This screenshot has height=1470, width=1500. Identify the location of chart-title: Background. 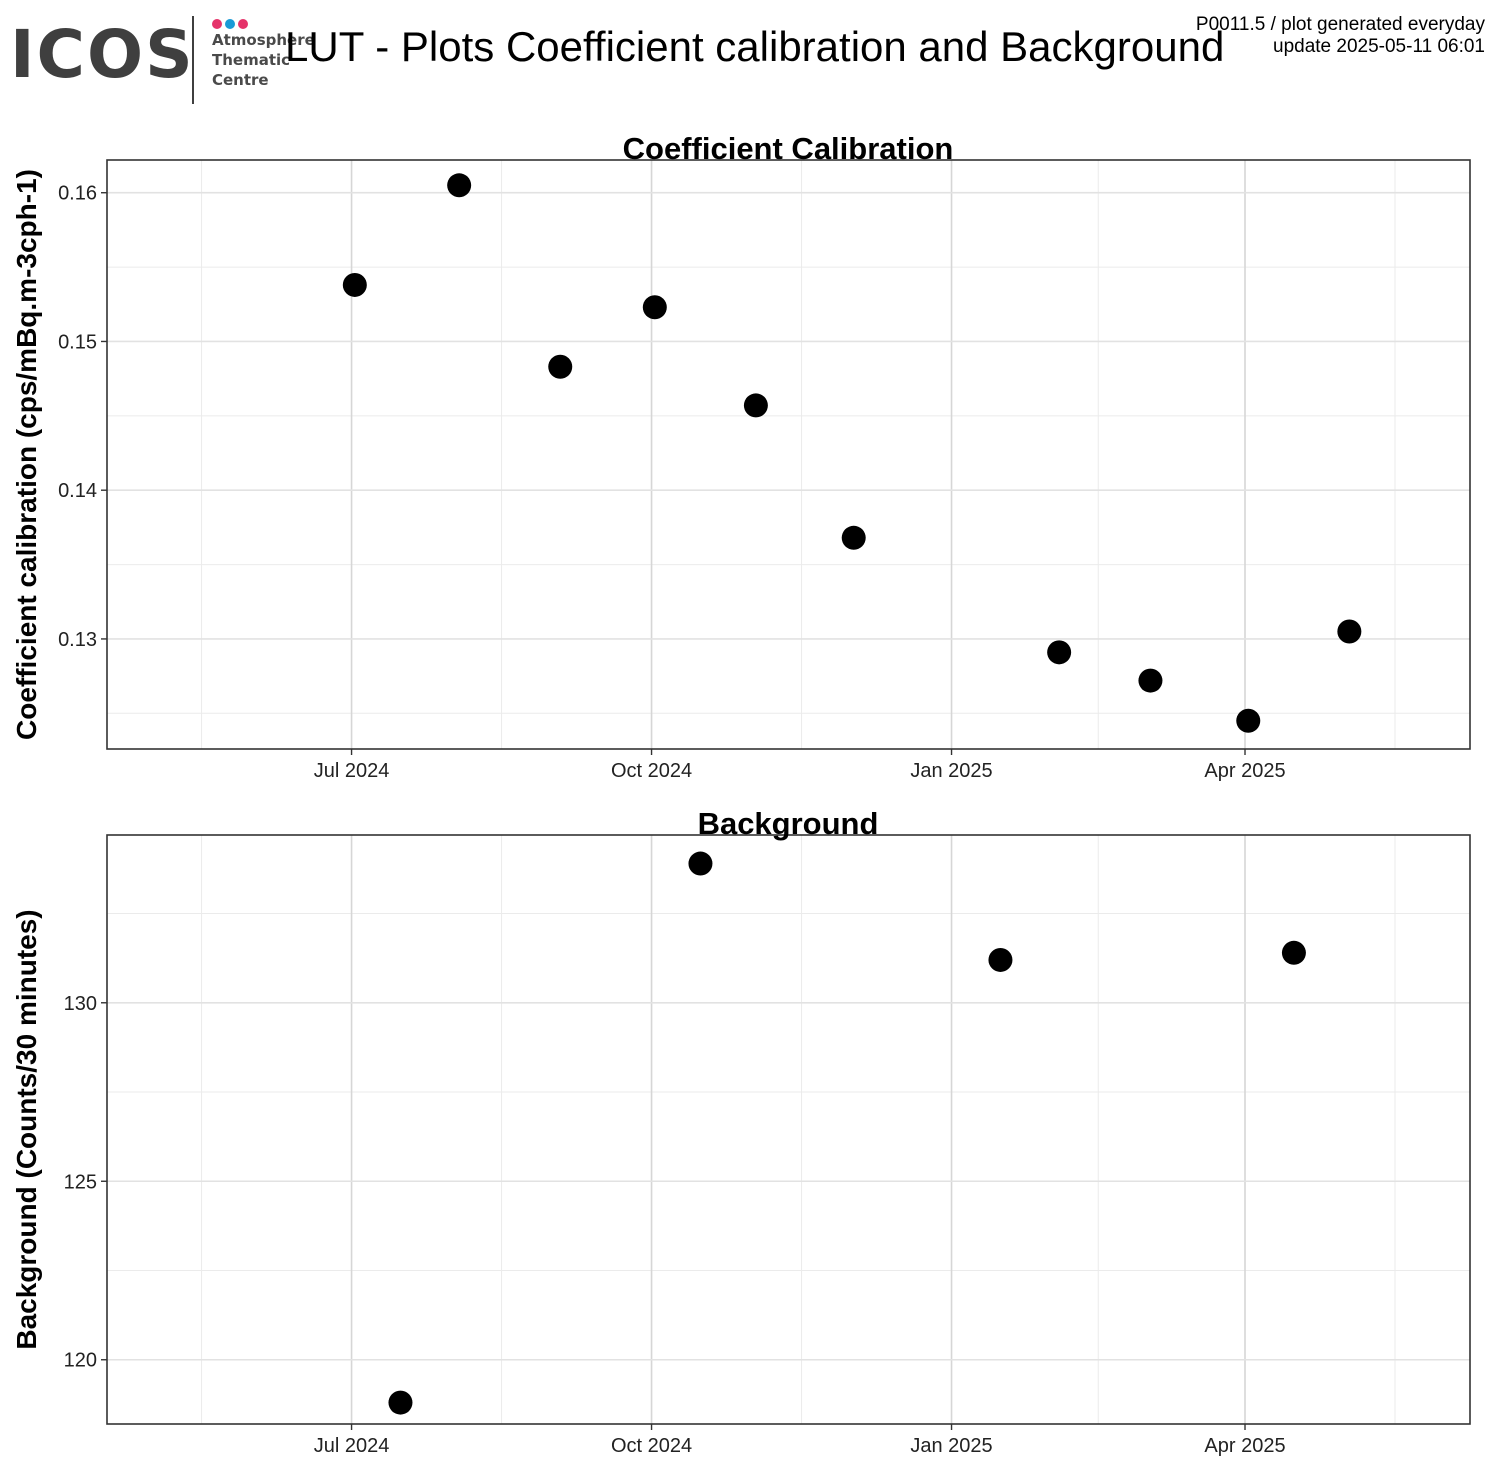
(788, 823).